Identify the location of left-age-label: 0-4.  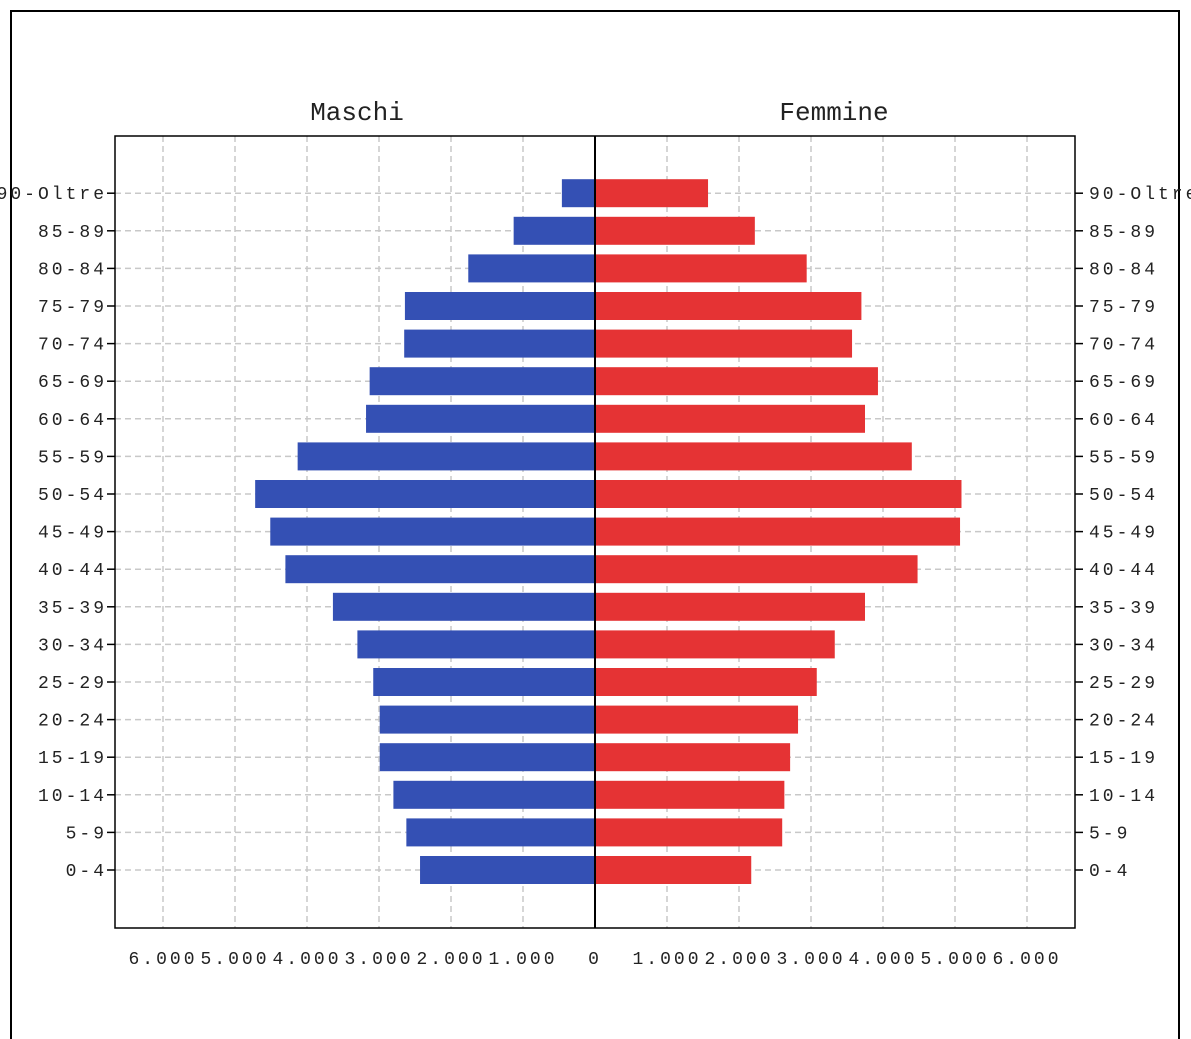
(86, 872).